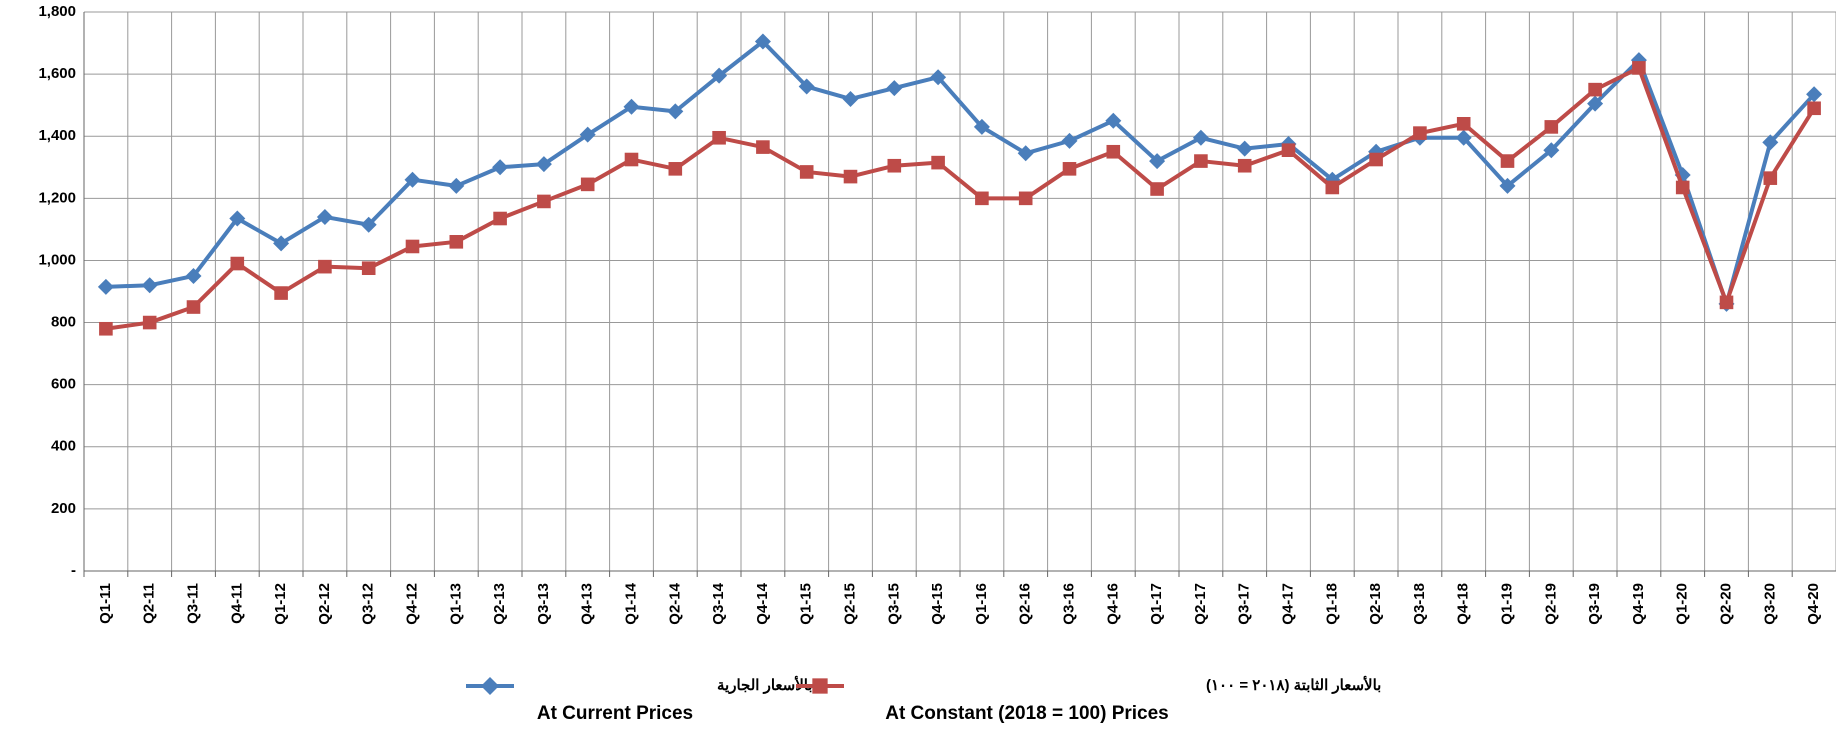  I want to click on x-tick-label: Q2-12, so click(324, 604).